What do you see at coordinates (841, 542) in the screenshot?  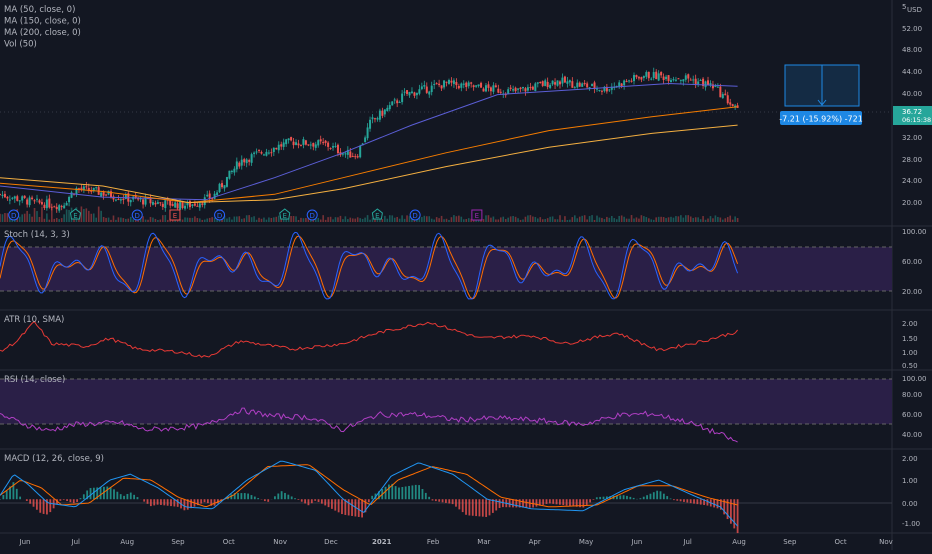 I see `time-label: Oct` at bounding box center [841, 542].